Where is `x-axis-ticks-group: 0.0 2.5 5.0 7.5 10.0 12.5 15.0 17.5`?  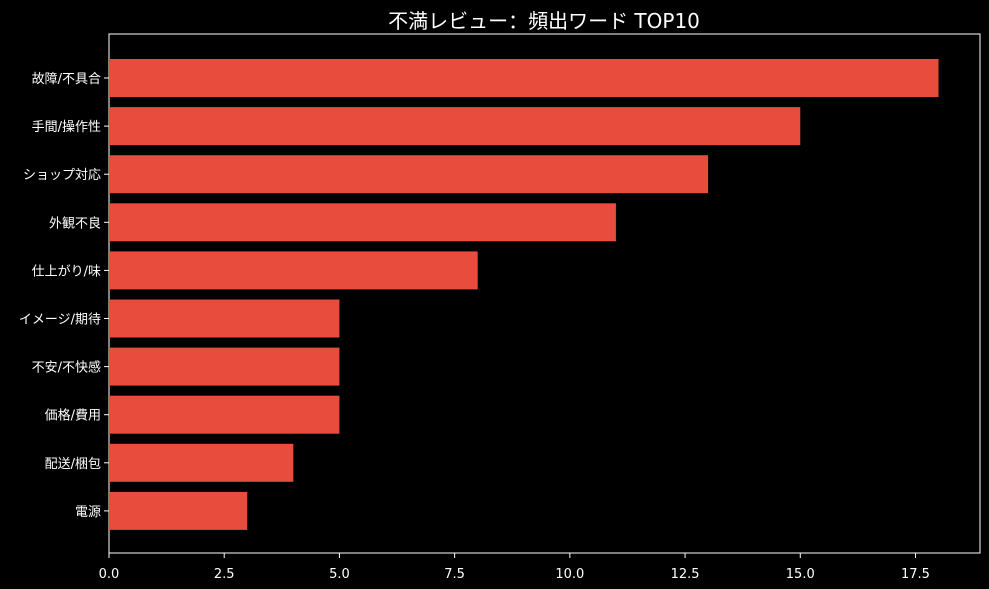
x-axis-ticks-group: 0.0 2.5 5.0 7.5 10.0 12.5 15.0 17.5 is located at coordinates (514, 567).